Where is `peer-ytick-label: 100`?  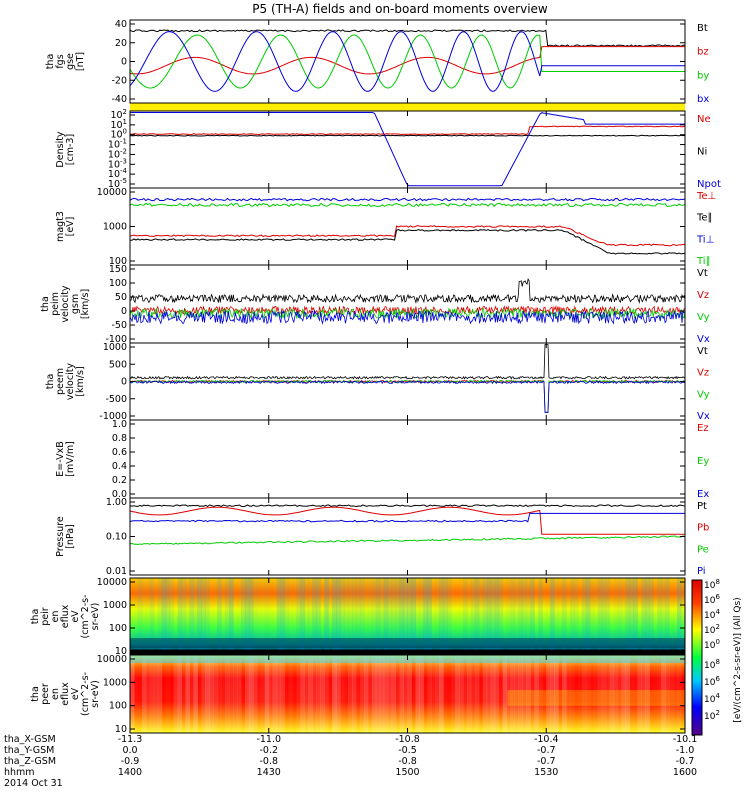 peer-ytick-label: 100 is located at coordinates (118, 706).